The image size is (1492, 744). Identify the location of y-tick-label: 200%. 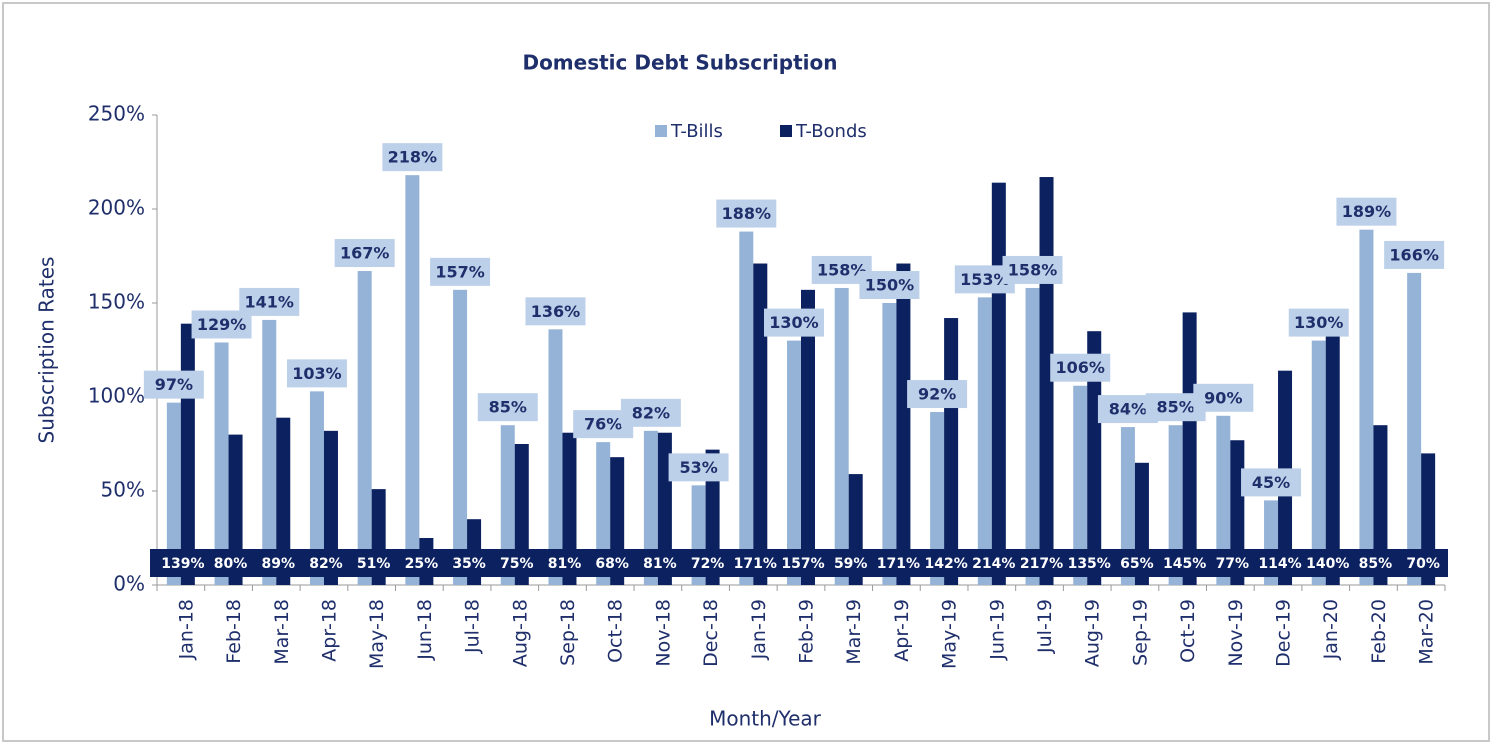
(116, 208).